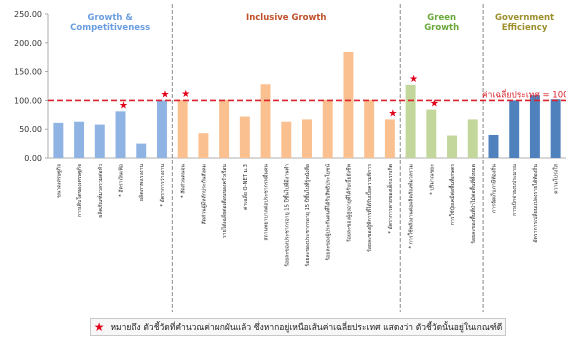 This screenshot has width=566, height=339. I want to click on category-label: * การใช้พลังงานต่อผลิตภัณฑ์มวลรวม, so click(411, 206).